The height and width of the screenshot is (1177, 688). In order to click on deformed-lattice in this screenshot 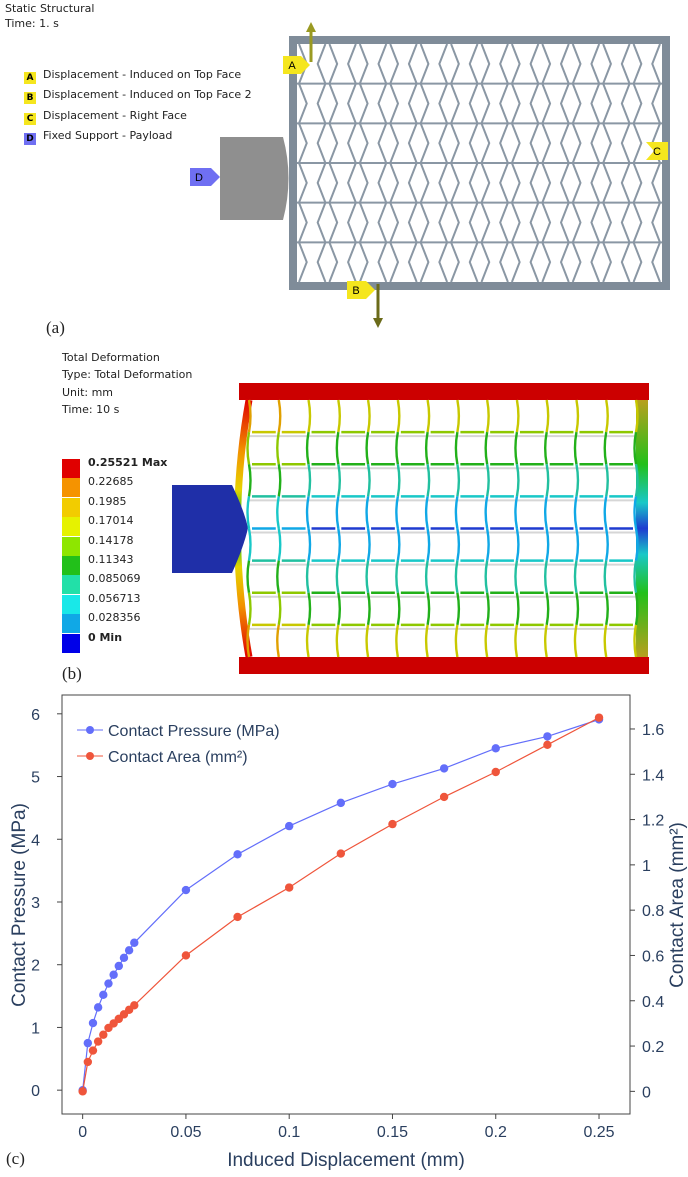, I will do `click(442, 528)`.